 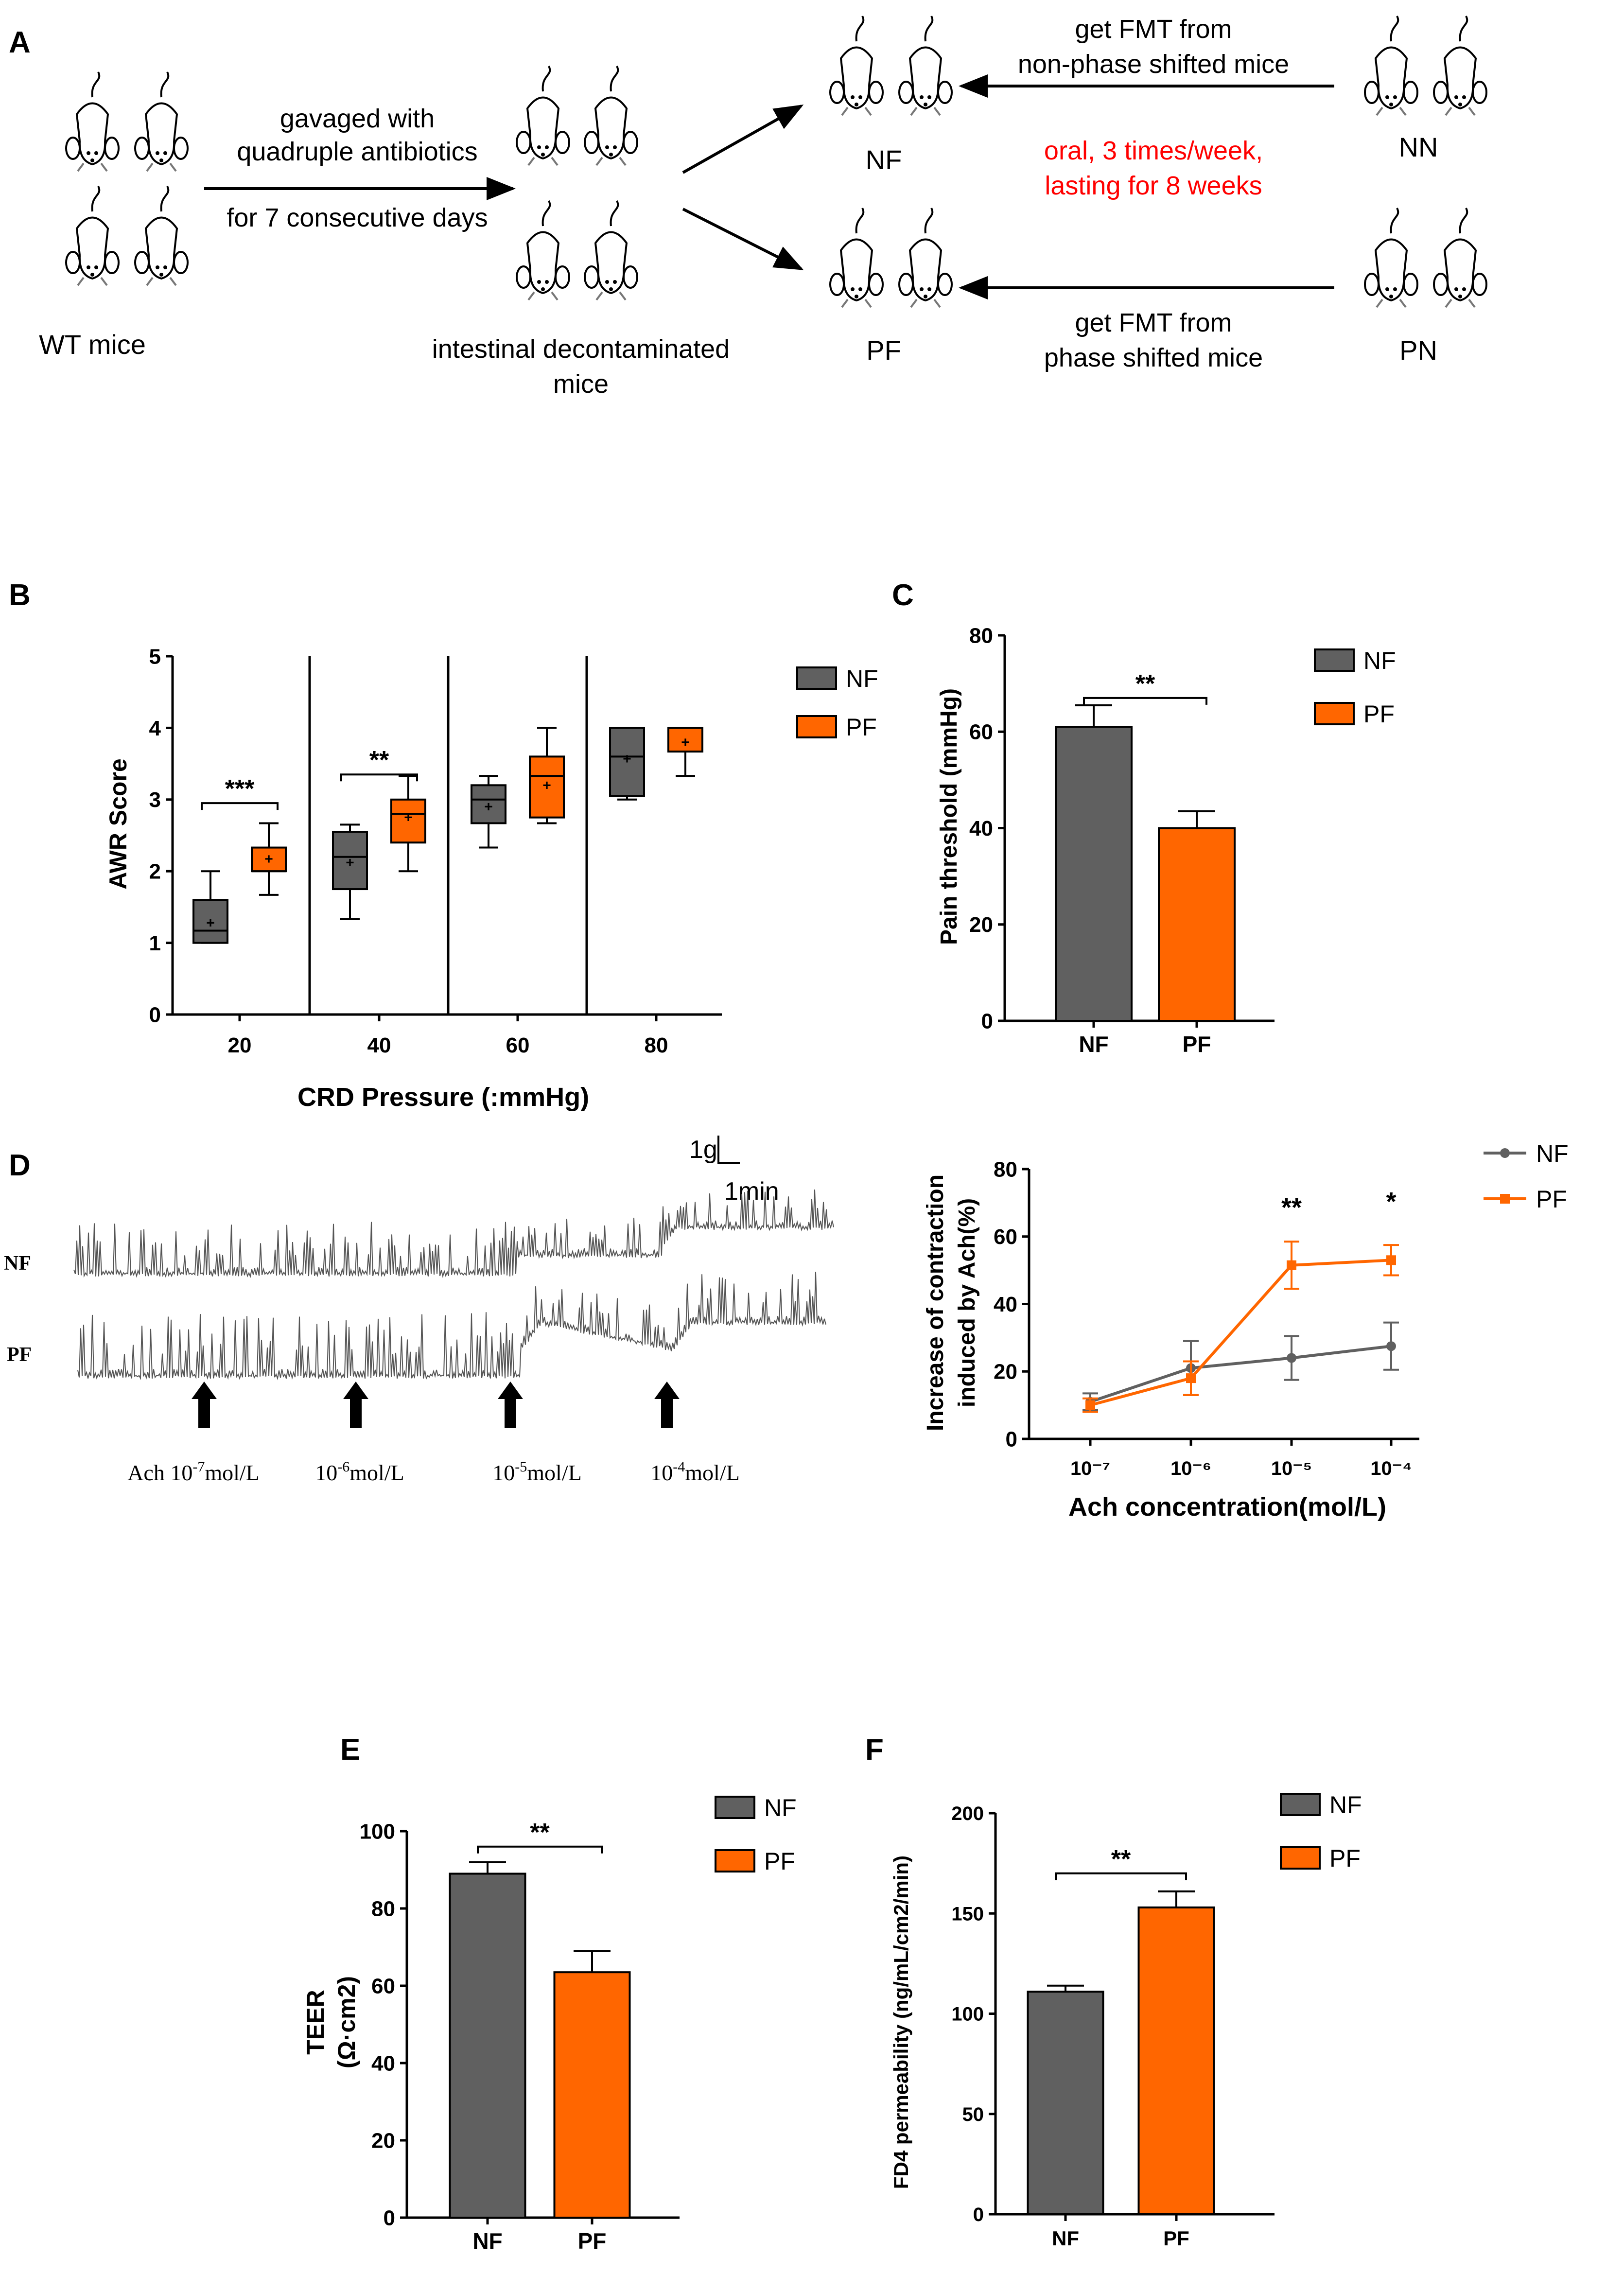 I want to click on split-arrow-down, so click(x=743, y=239).